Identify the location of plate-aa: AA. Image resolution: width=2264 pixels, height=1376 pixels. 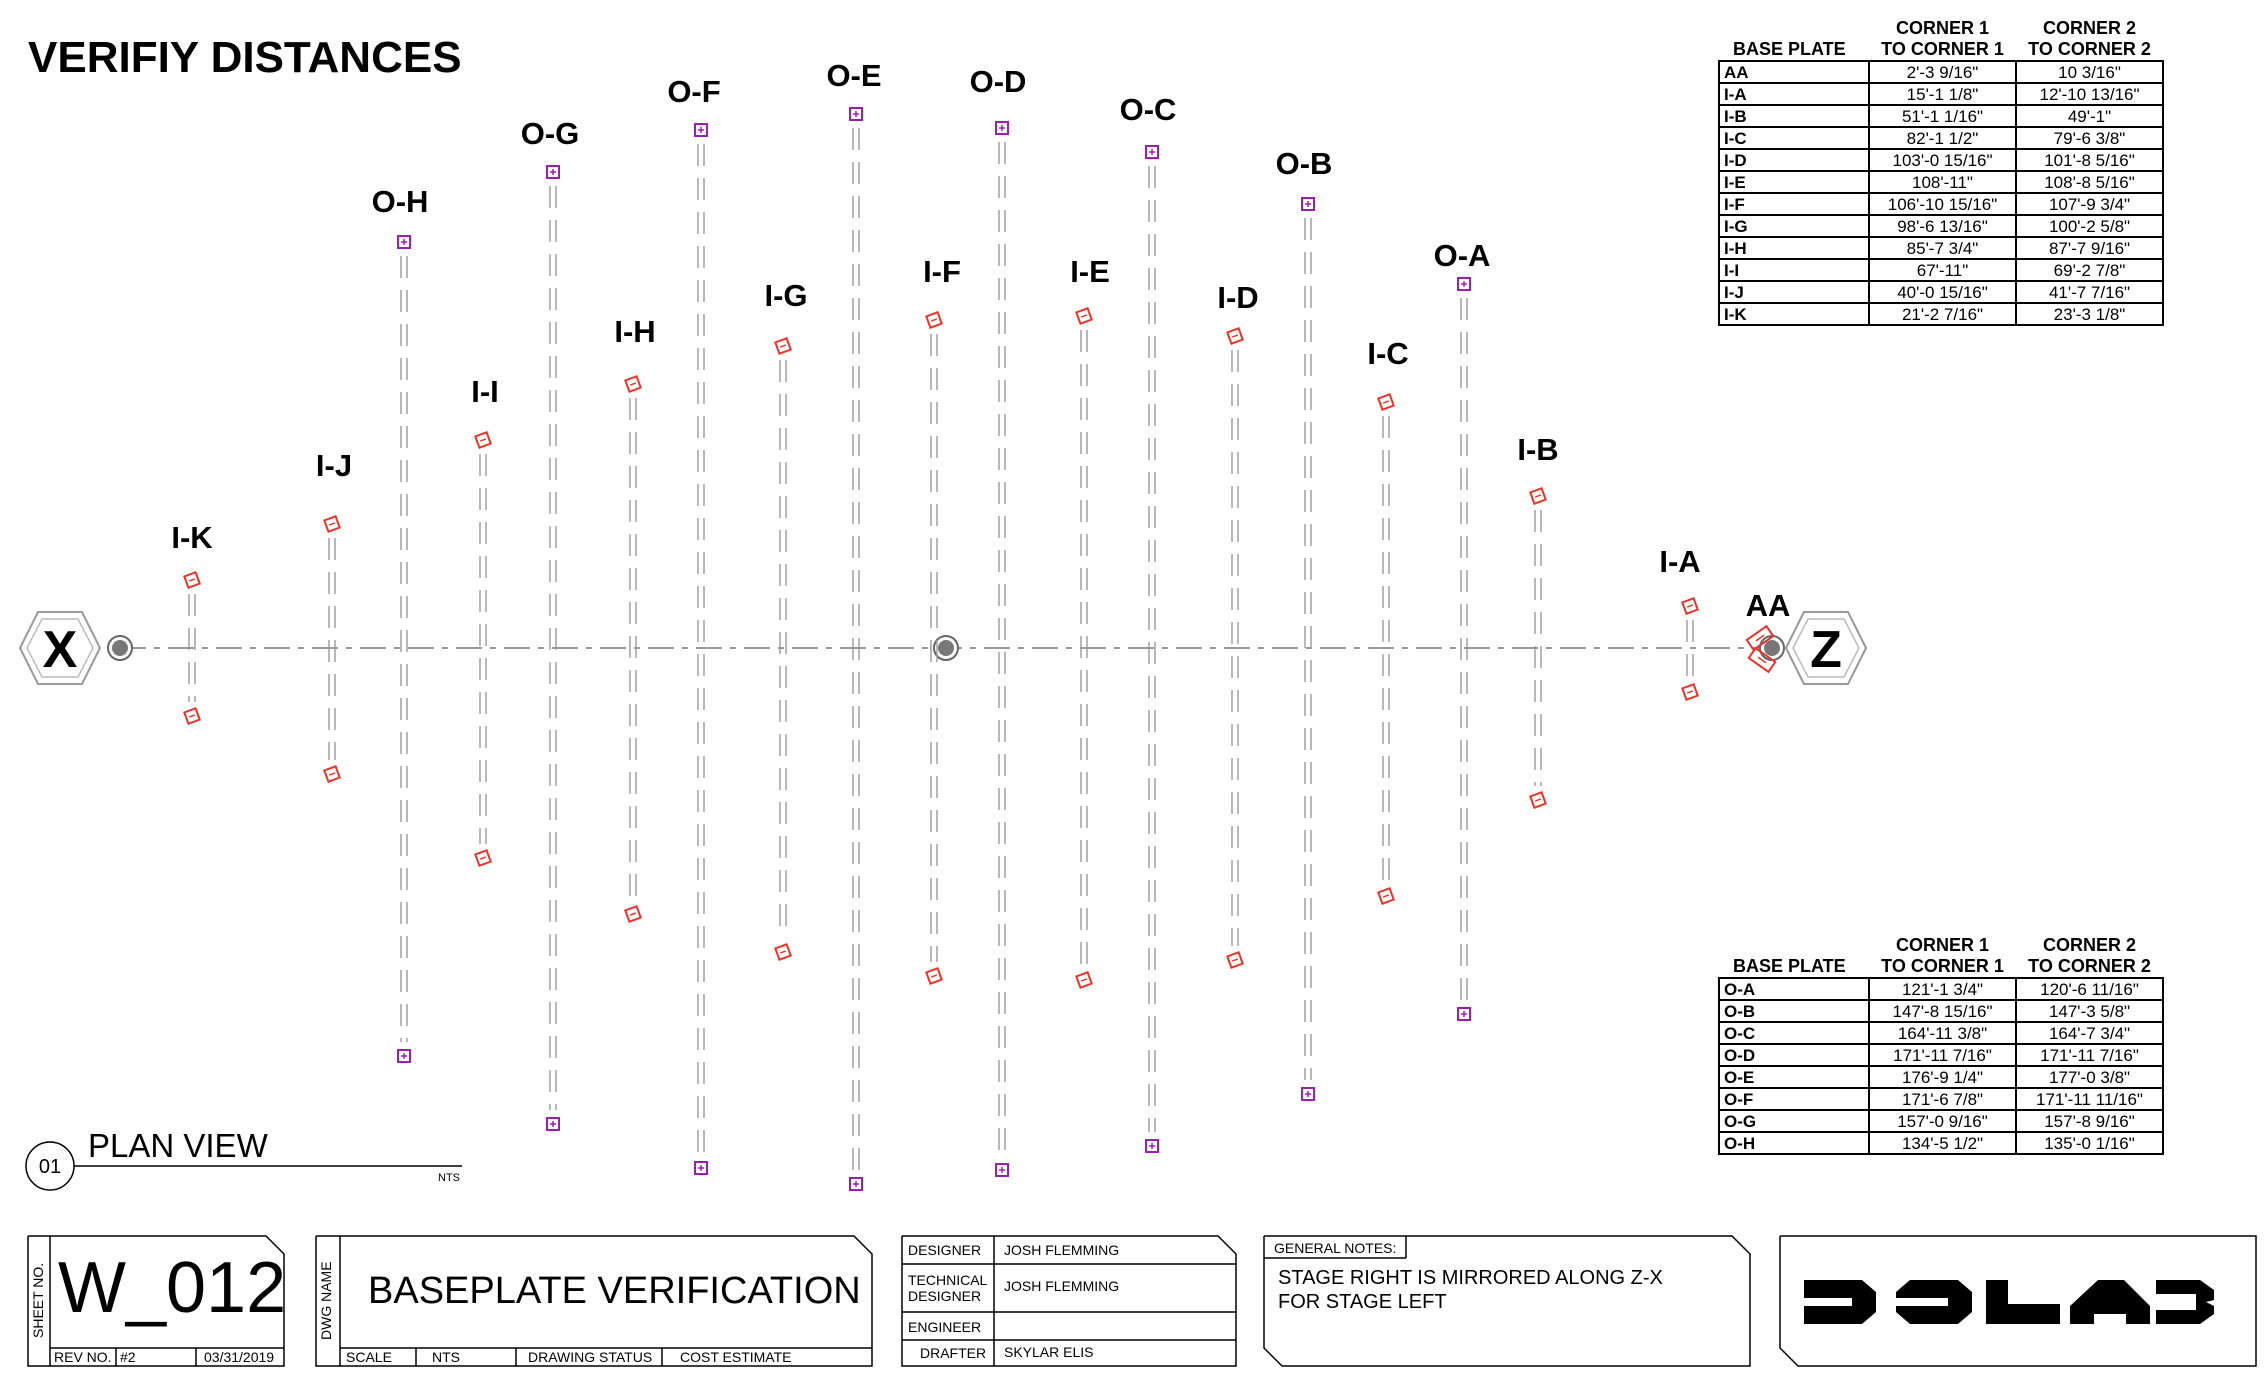
(1768, 631).